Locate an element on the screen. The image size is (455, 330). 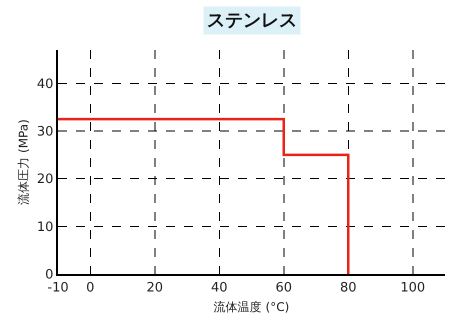
chart-title: ステンレス is located at coordinates (252, 20).